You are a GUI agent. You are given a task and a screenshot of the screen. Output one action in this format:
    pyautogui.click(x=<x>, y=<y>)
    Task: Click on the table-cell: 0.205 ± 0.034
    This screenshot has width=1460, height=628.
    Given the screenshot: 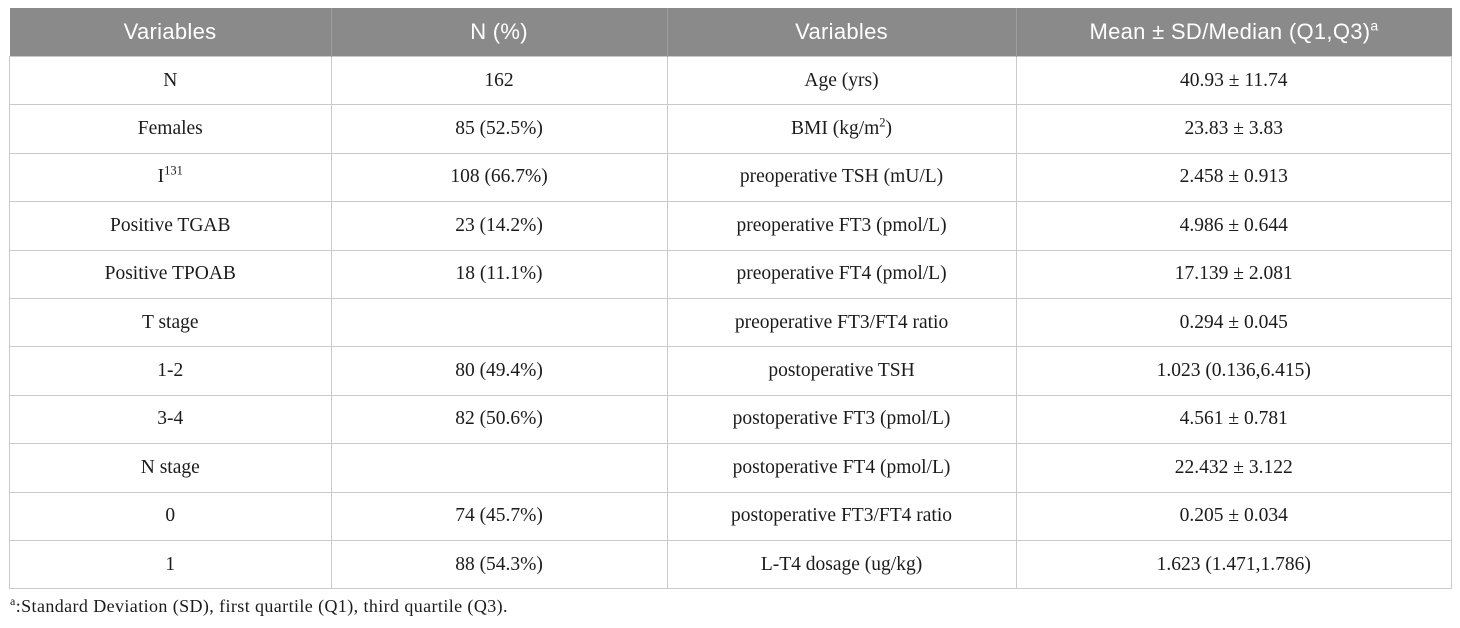 What is the action you would take?
    pyautogui.click(x=1233, y=516)
    